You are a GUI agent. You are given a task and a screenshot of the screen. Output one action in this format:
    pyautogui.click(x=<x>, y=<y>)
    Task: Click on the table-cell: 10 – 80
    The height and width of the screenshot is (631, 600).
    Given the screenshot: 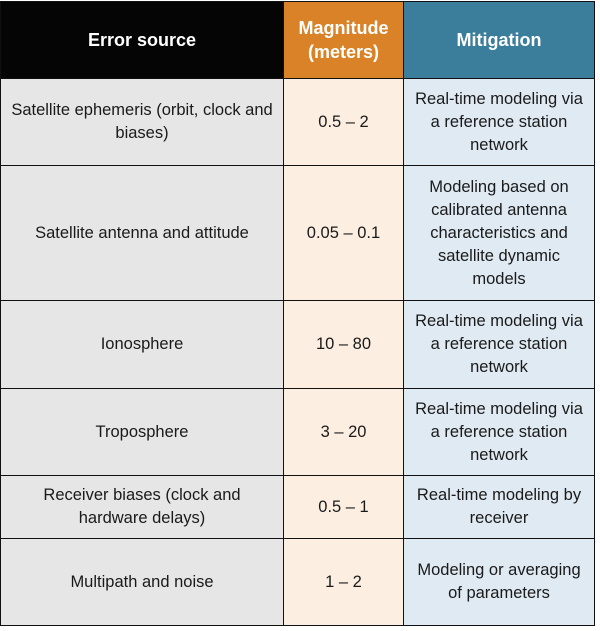 What is the action you would take?
    pyautogui.click(x=343, y=344)
    